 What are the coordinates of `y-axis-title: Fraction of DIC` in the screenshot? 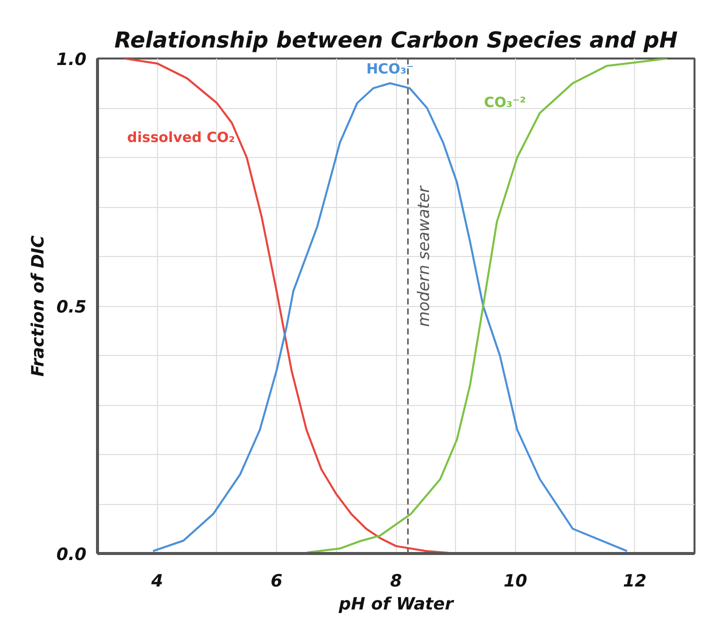 It's located at (38, 305).